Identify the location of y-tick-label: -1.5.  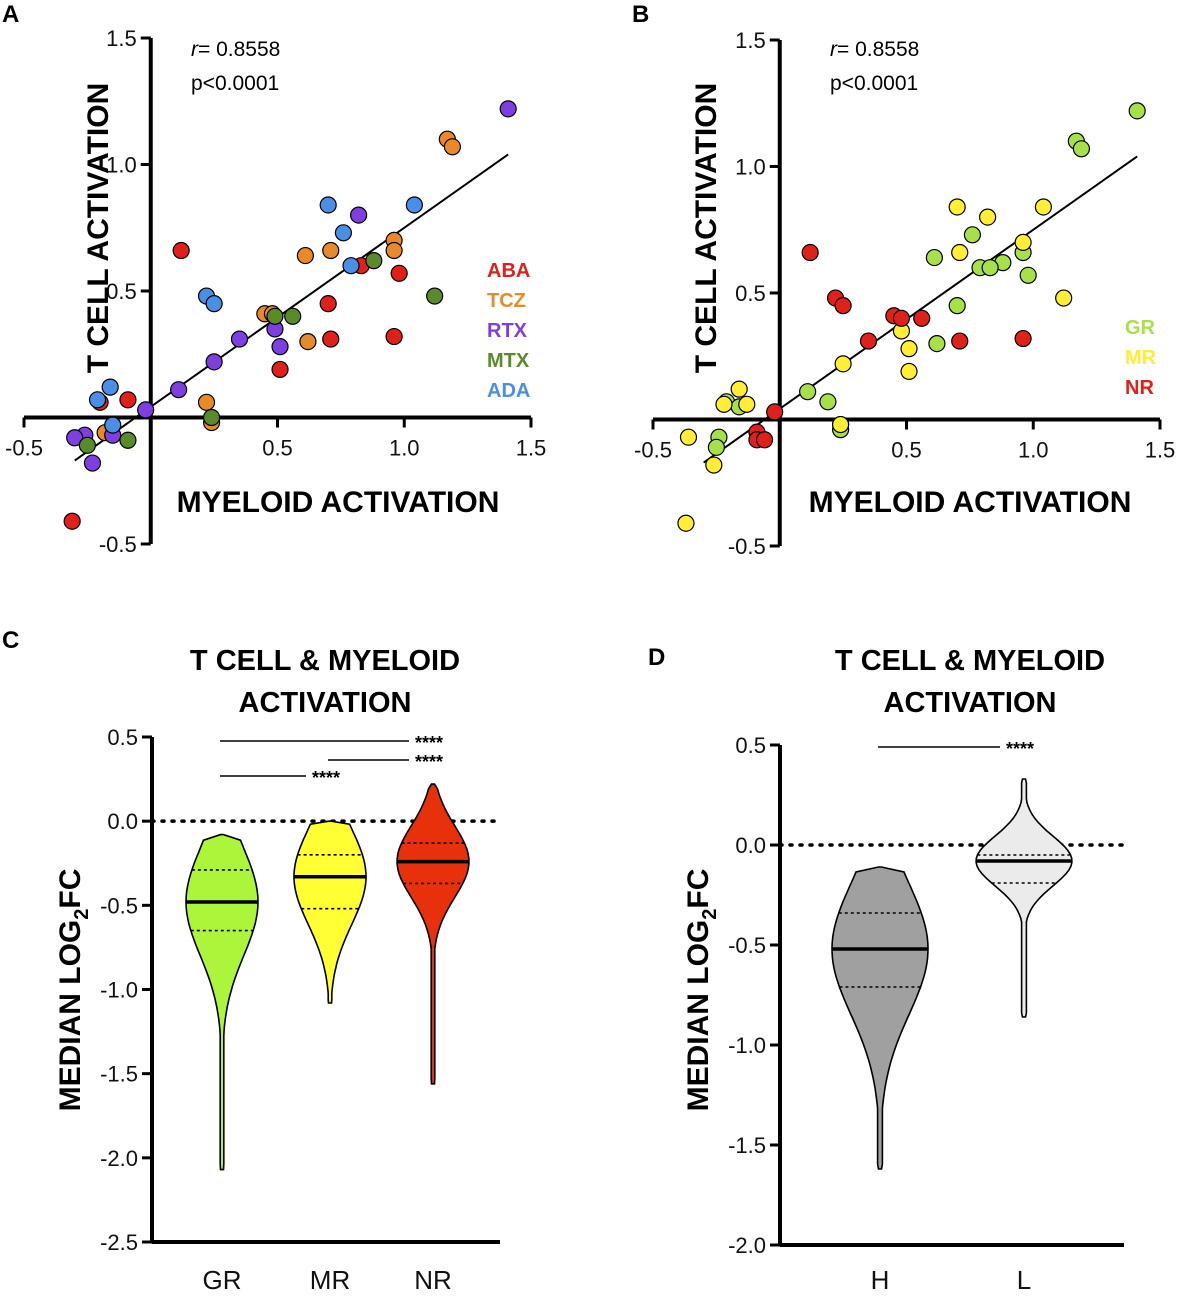
(119, 1074).